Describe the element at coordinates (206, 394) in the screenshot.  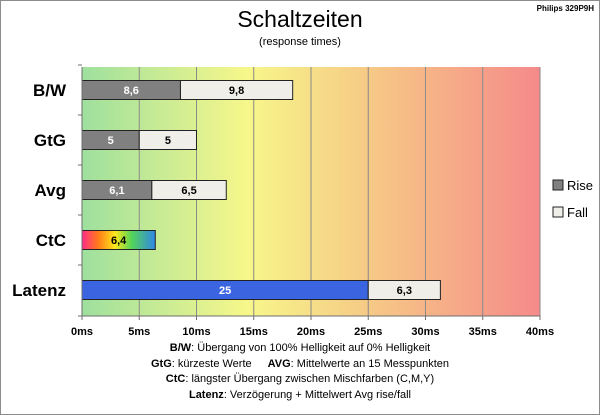
I see `footnote-key: Latenz` at that location.